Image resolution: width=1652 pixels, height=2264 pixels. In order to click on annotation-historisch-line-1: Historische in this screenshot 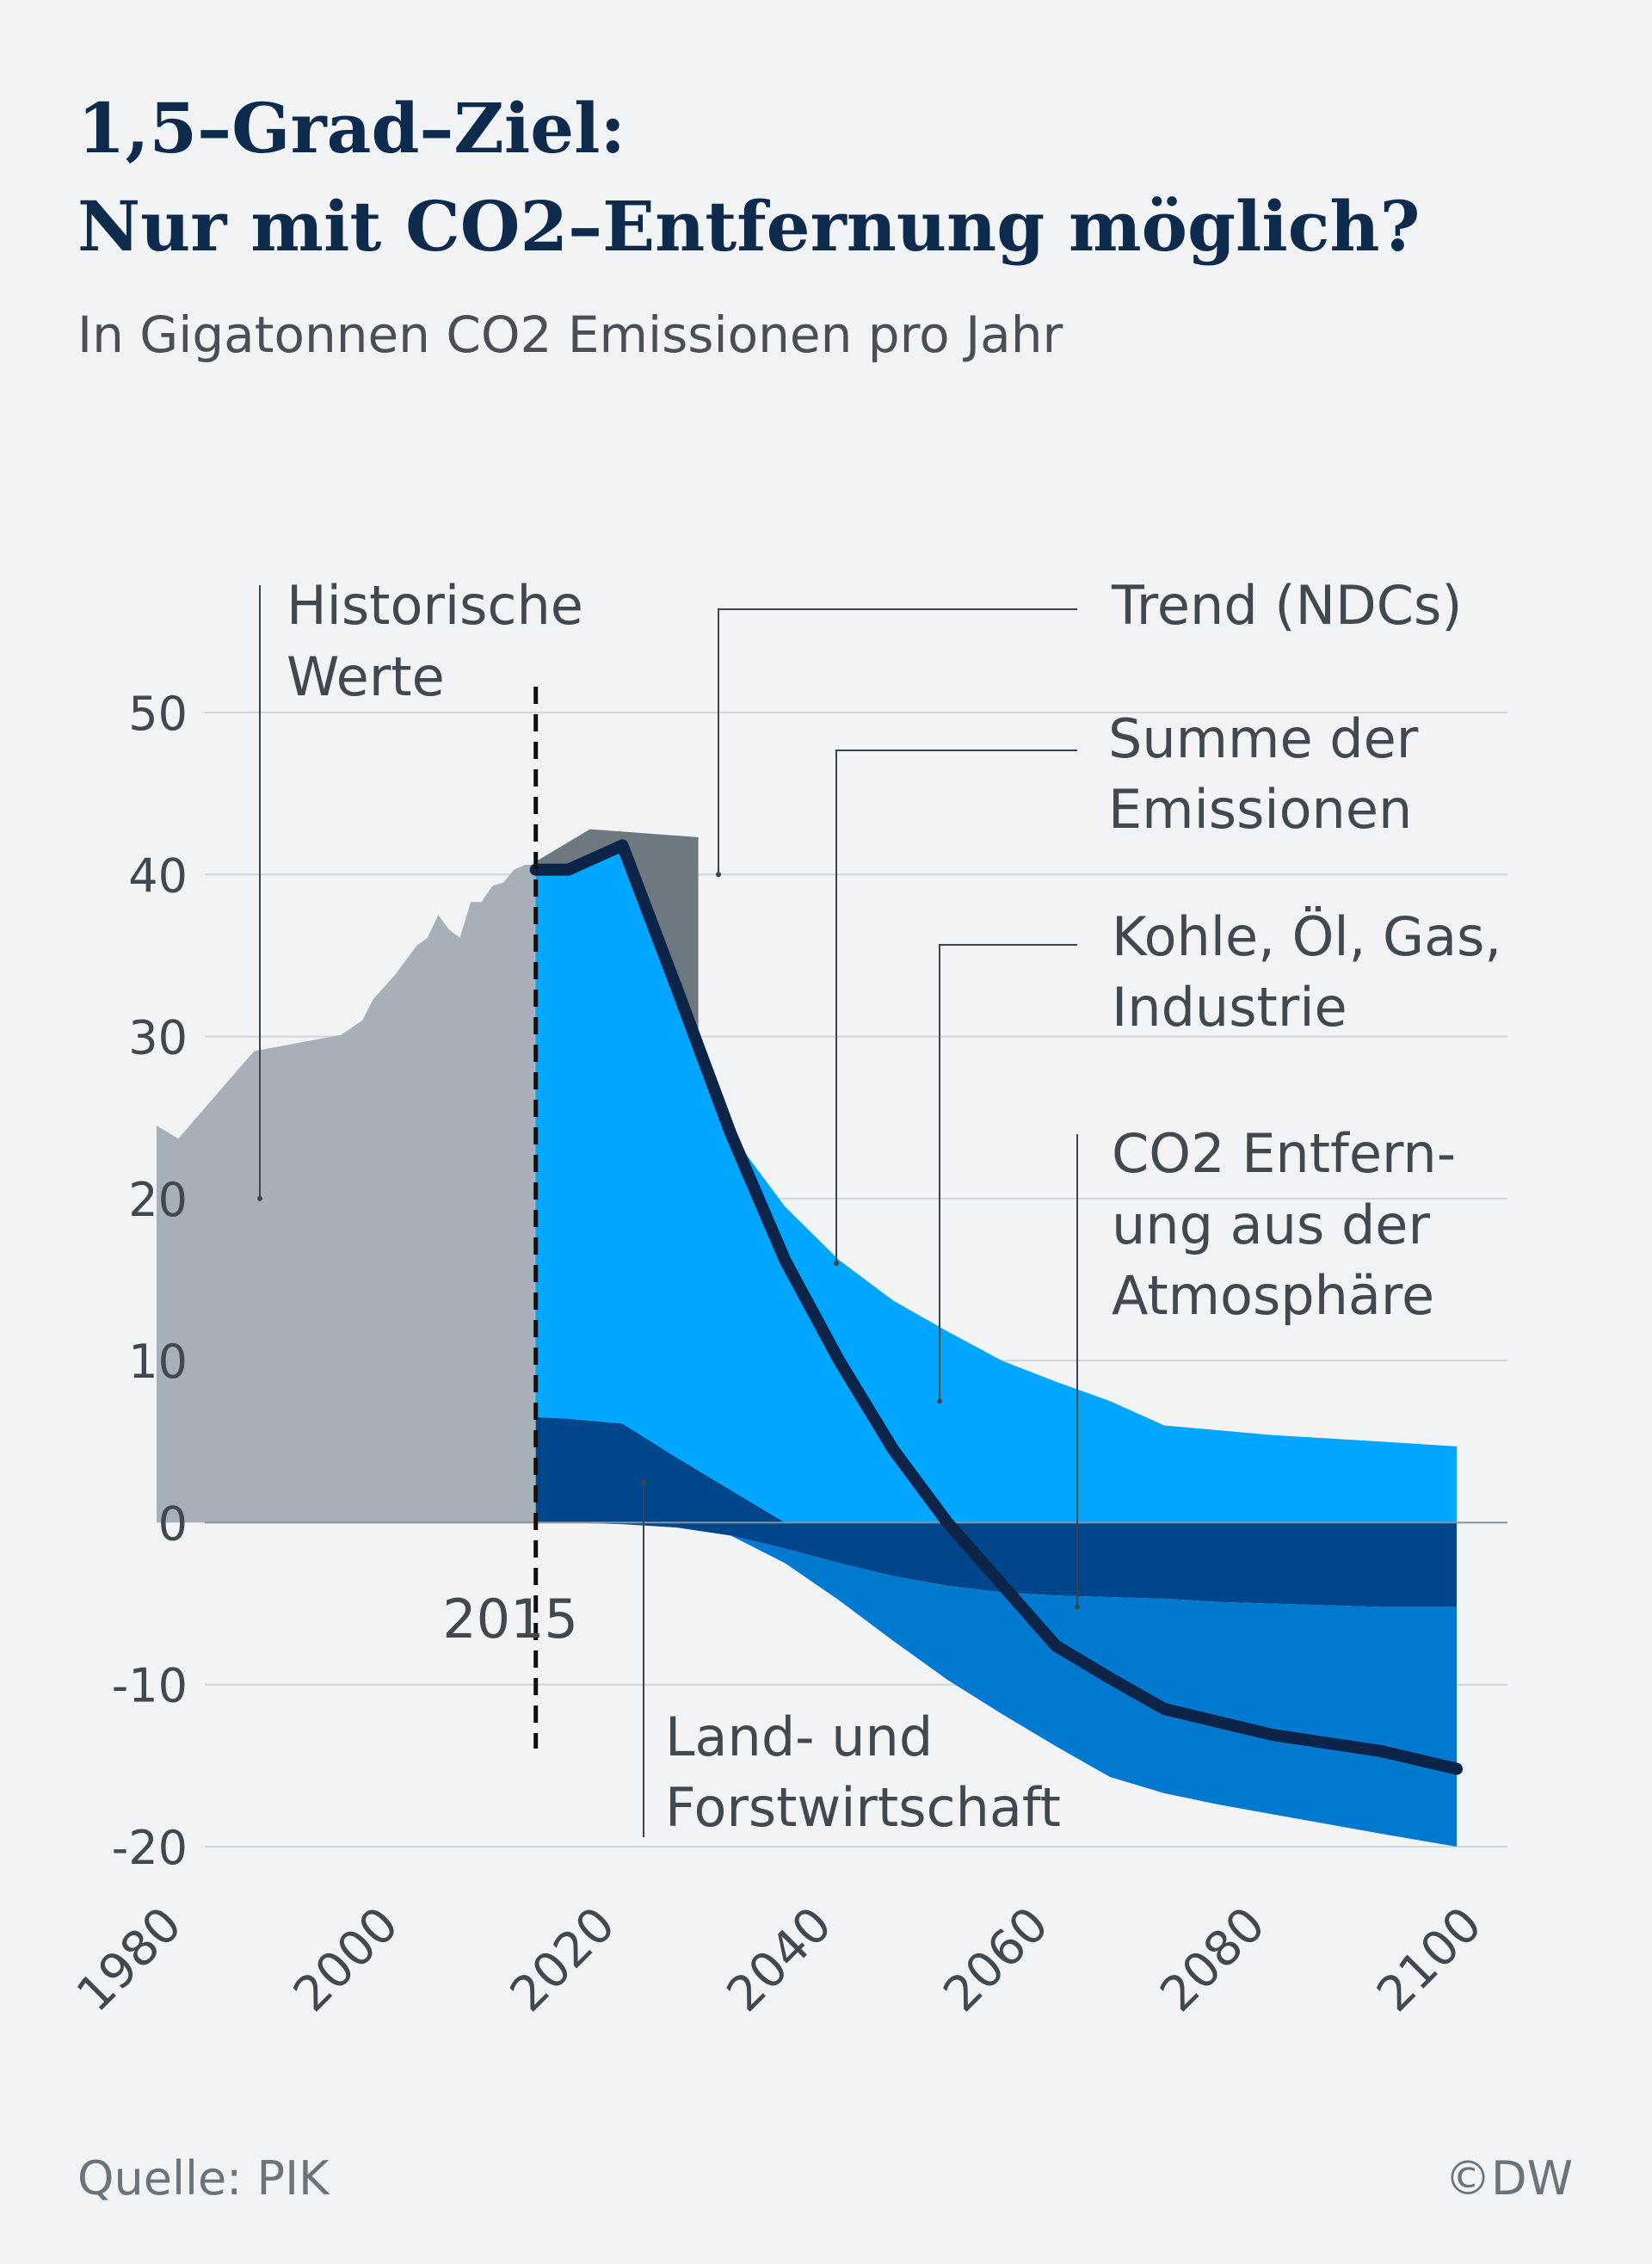, I will do `click(435, 605)`.